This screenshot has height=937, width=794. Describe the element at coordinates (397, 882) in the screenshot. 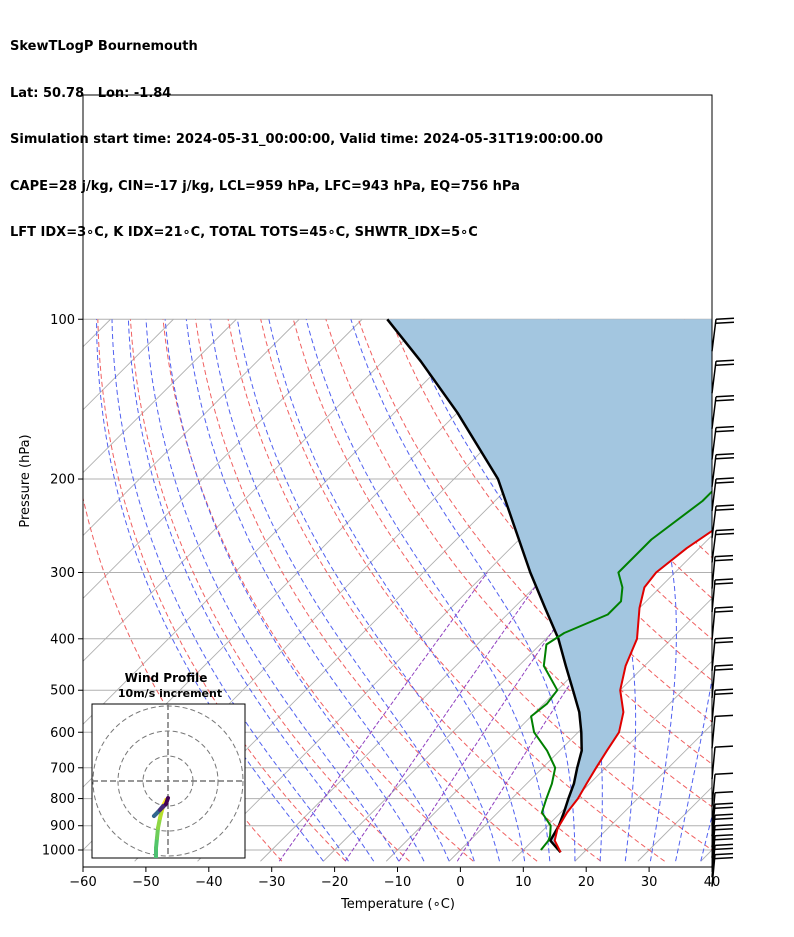

I see `x-tick-label: −10` at that location.